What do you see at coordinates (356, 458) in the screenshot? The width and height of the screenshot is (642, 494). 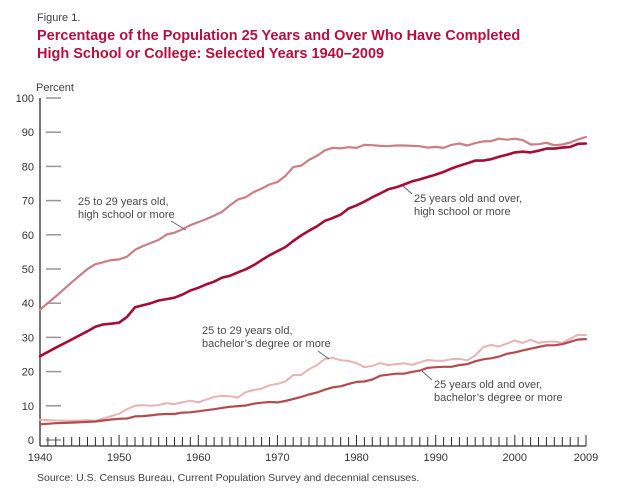 I see `x-tick-label: 1980` at bounding box center [356, 458].